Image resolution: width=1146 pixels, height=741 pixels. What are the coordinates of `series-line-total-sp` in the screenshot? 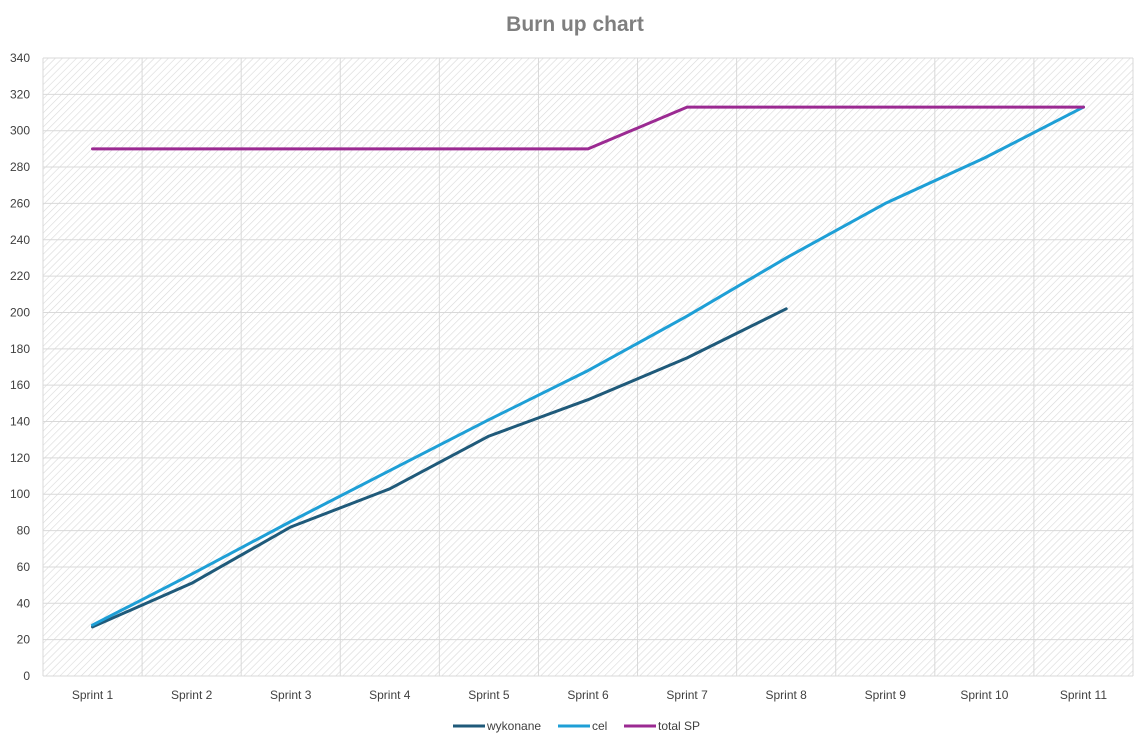 It's located at (588, 128).